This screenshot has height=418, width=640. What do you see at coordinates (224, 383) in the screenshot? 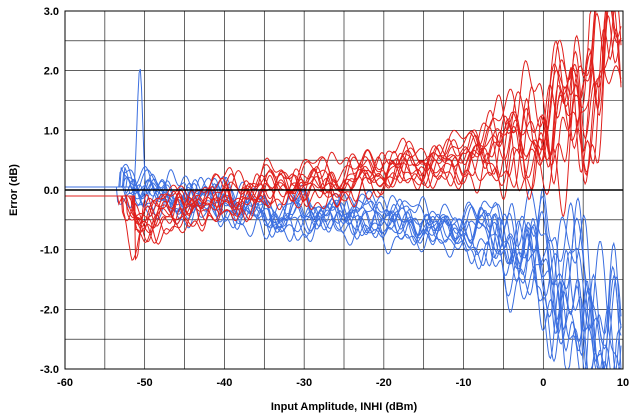
I see `x-tick-label: -40` at bounding box center [224, 383].